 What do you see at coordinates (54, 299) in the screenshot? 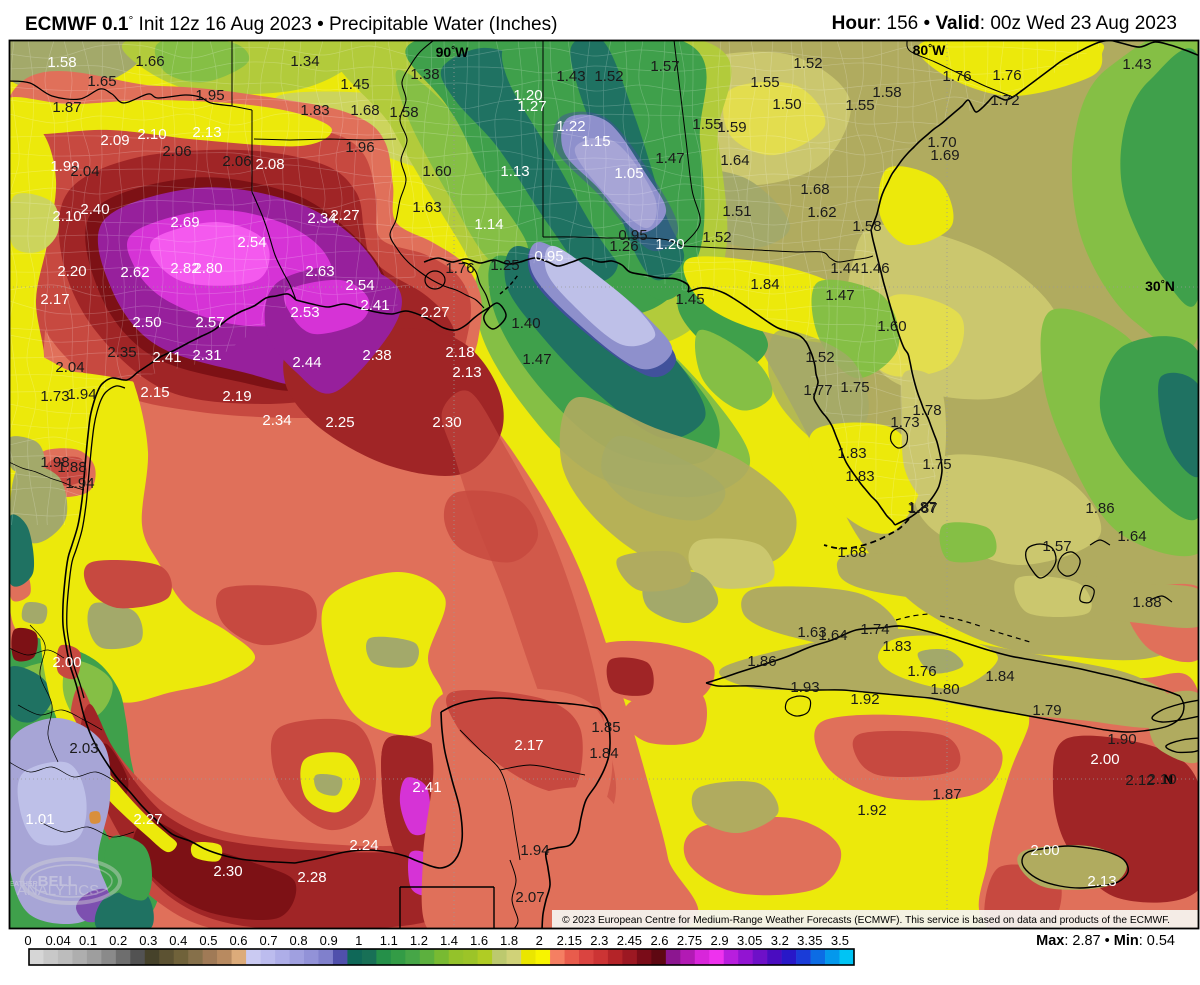
I see `svg-text: 2.17` at bounding box center [54, 299].